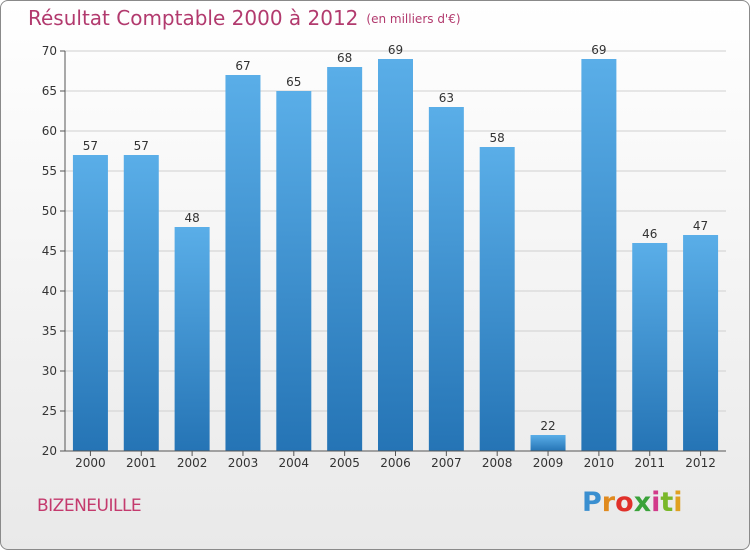 The height and width of the screenshot is (550, 750). Describe the element at coordinates (141, 146) in the screenshot. I see `data-label-2001: 57` at that location.